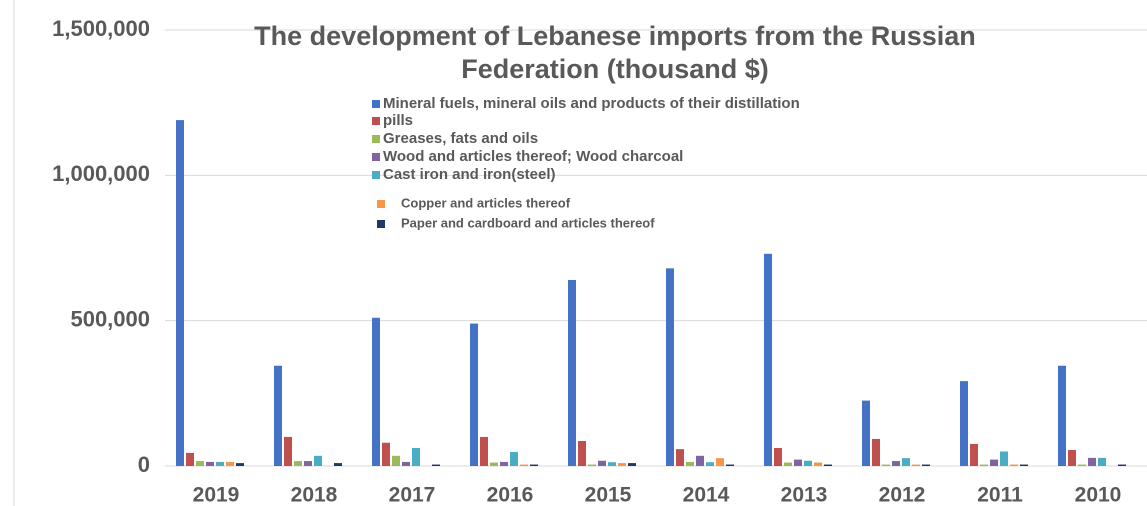 The height and width of the screenshot is (506, 1147). Describe the element at coordinates (1098, 495) in the screenshot. I see `x-tick-label: 2010` at that location.